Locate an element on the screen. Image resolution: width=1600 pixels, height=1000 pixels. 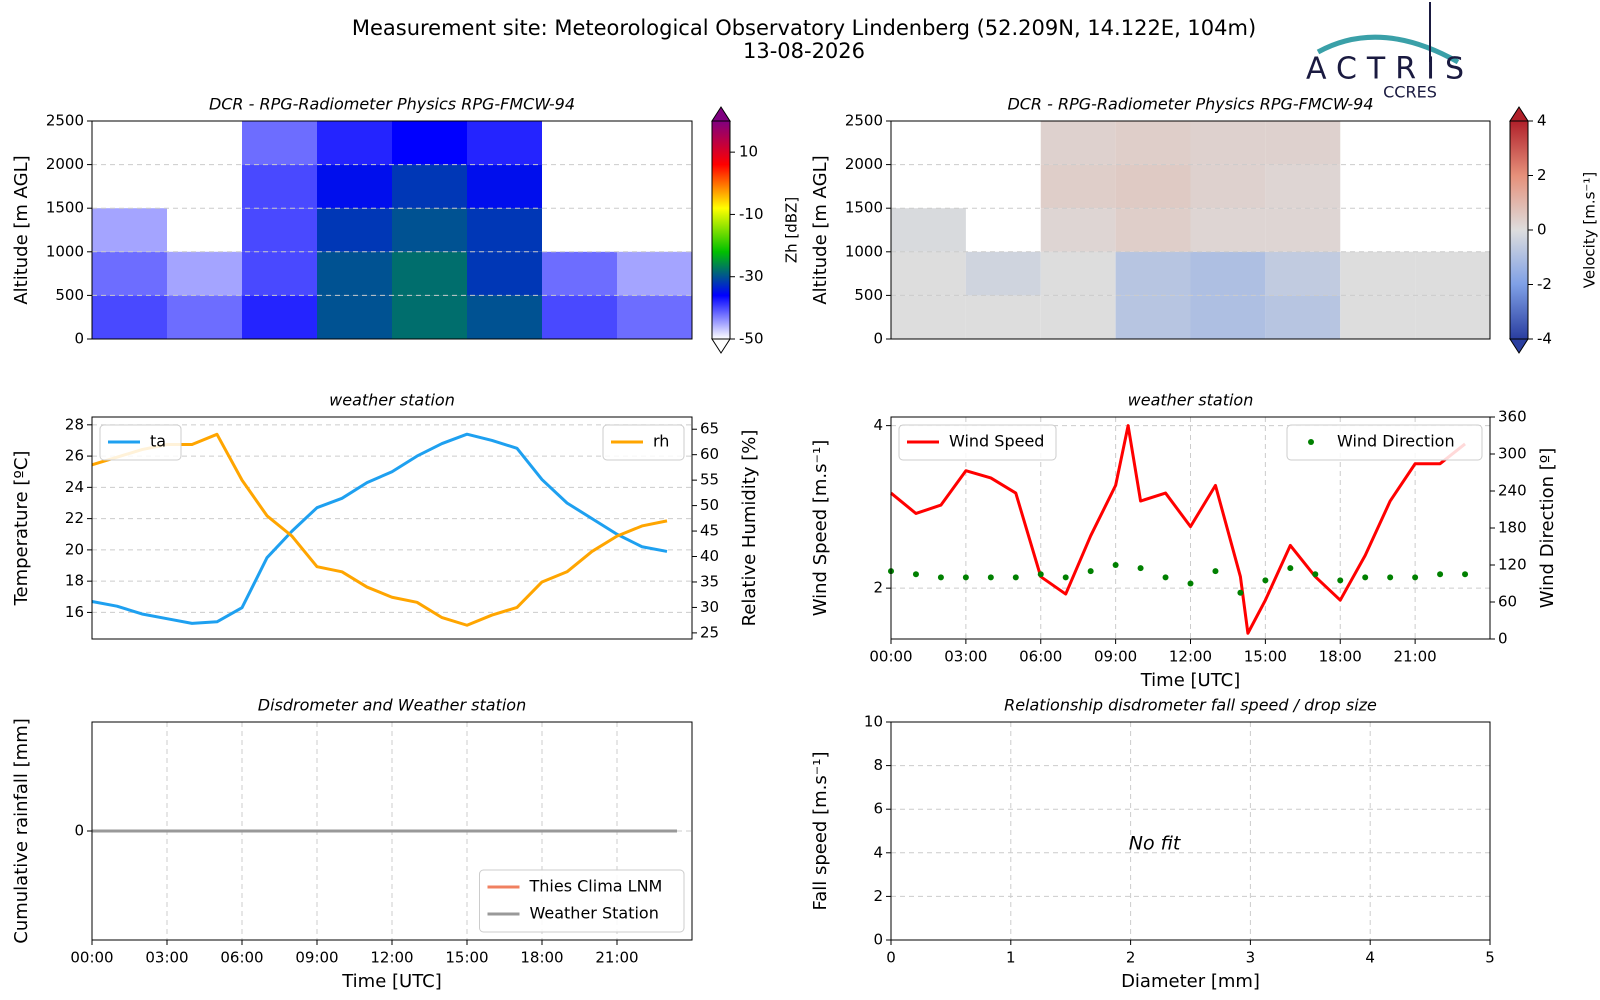
logo-sub: CCRES is located at coordinates (1410, 92).